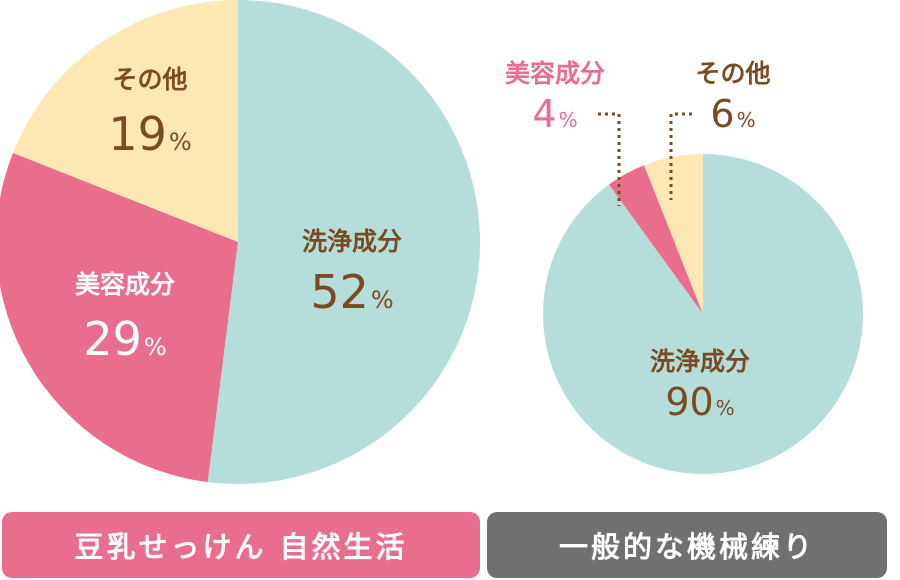 This screenshot has width=900, height=580. What do you see at coordinates (351, 292) in the screenshot?
I see `slice-value-cleansing: 52%` at bounding box center [351, 292].